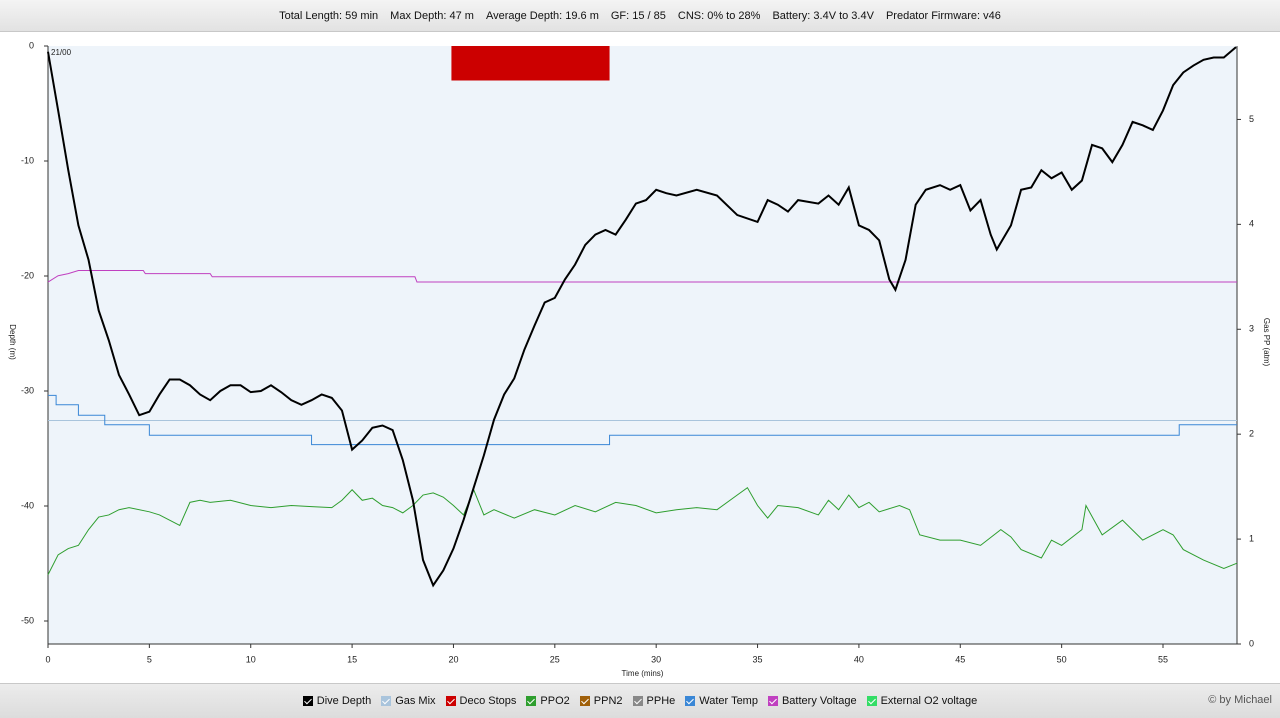 This screenshot has height=718, width=1280. I want to click on x-tick-label: 30, so click(656, 659).